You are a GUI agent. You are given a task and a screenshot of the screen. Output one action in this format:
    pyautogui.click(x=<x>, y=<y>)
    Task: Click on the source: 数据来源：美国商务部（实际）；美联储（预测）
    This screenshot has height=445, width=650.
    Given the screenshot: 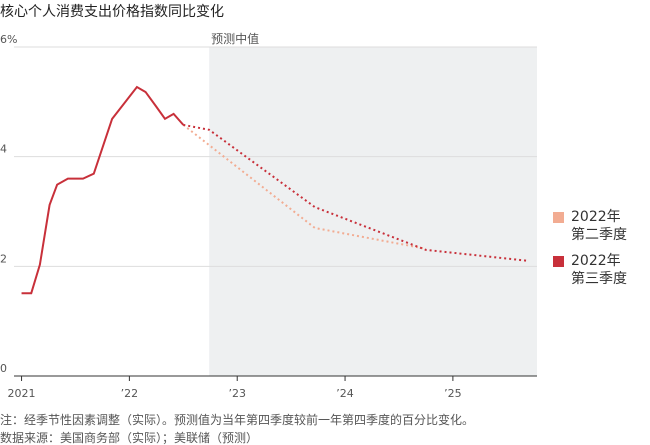 What is the action you would take?
    pyautogui.click(x=129, y=437)
    